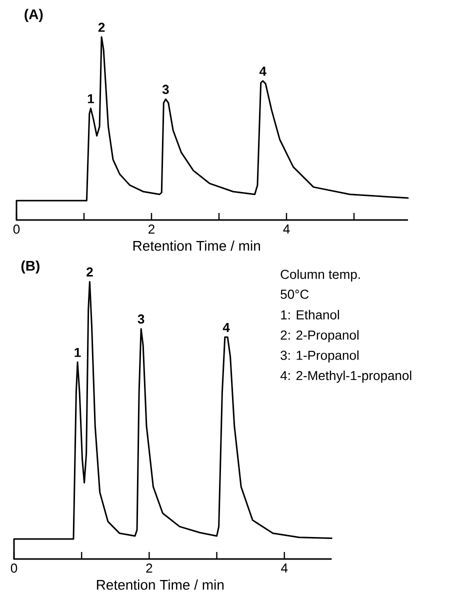  What do you see at coordinates (320, 275) in the screenshot?
I see `text: Column temp.` at bounding box center [320, 275].